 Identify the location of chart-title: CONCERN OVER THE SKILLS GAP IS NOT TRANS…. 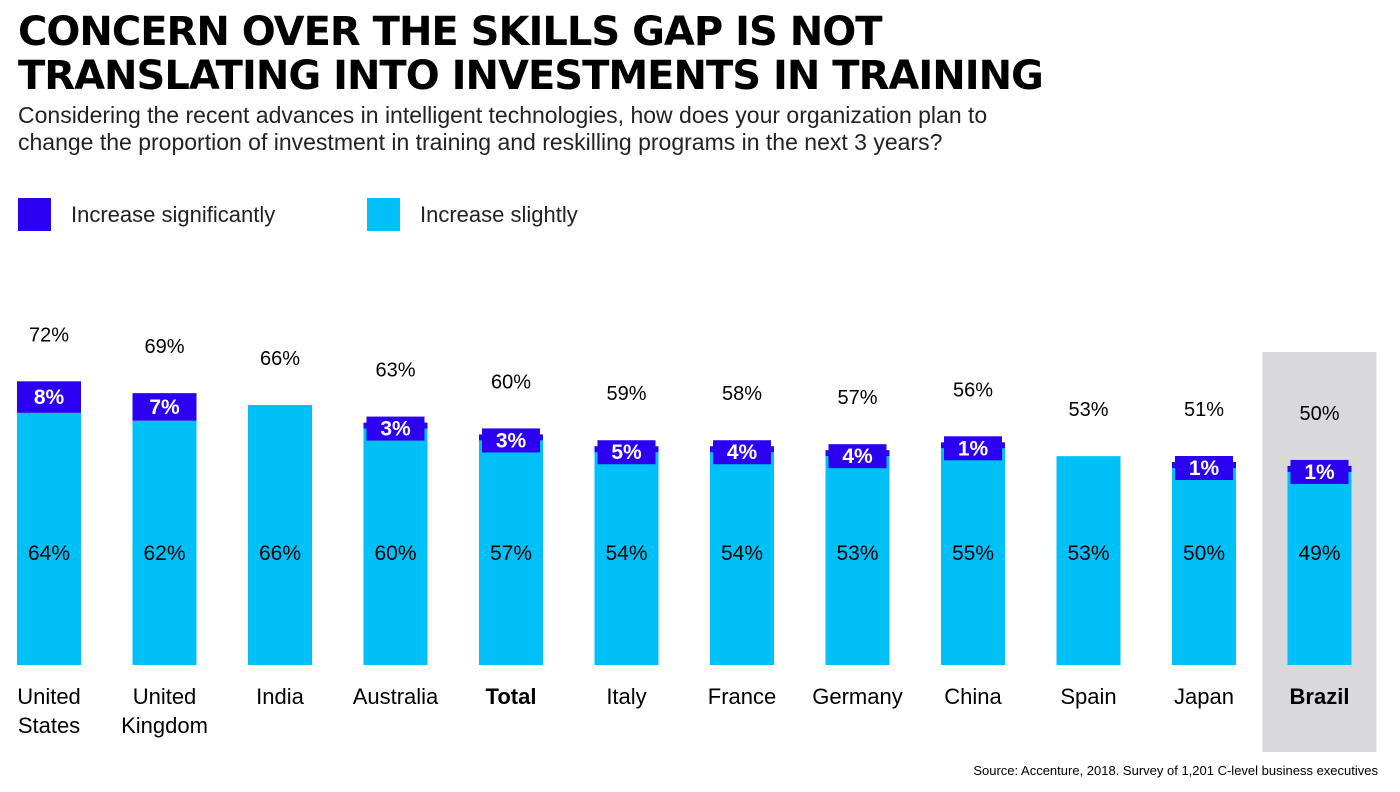
(531, 54).